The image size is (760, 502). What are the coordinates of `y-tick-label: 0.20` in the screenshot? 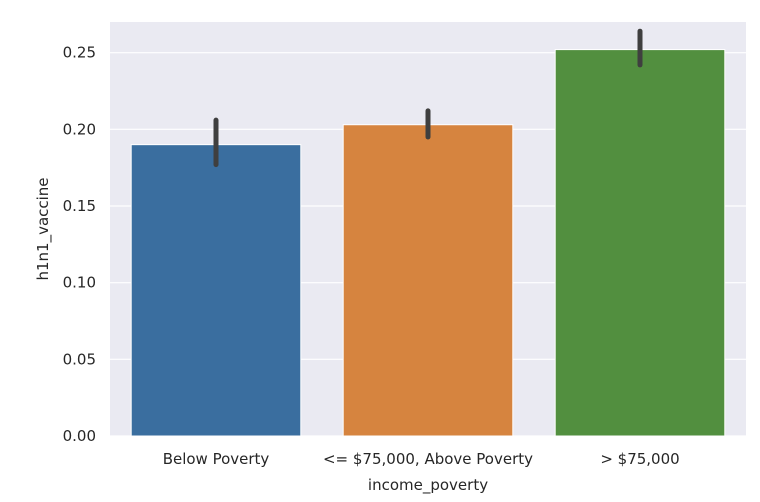 It's located at (79, 129).